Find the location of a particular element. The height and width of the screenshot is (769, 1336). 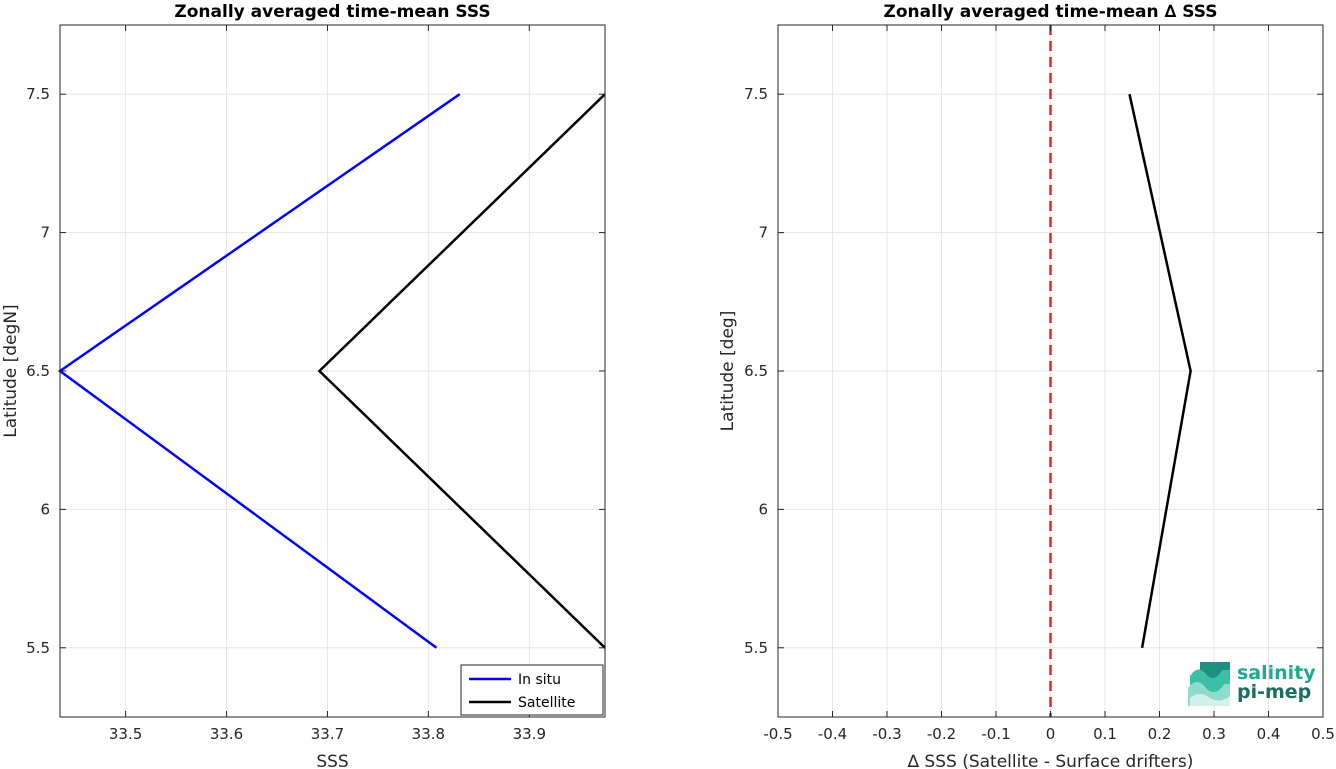

legend-label-satellite: Satellite is located at coordinates (546, 703).